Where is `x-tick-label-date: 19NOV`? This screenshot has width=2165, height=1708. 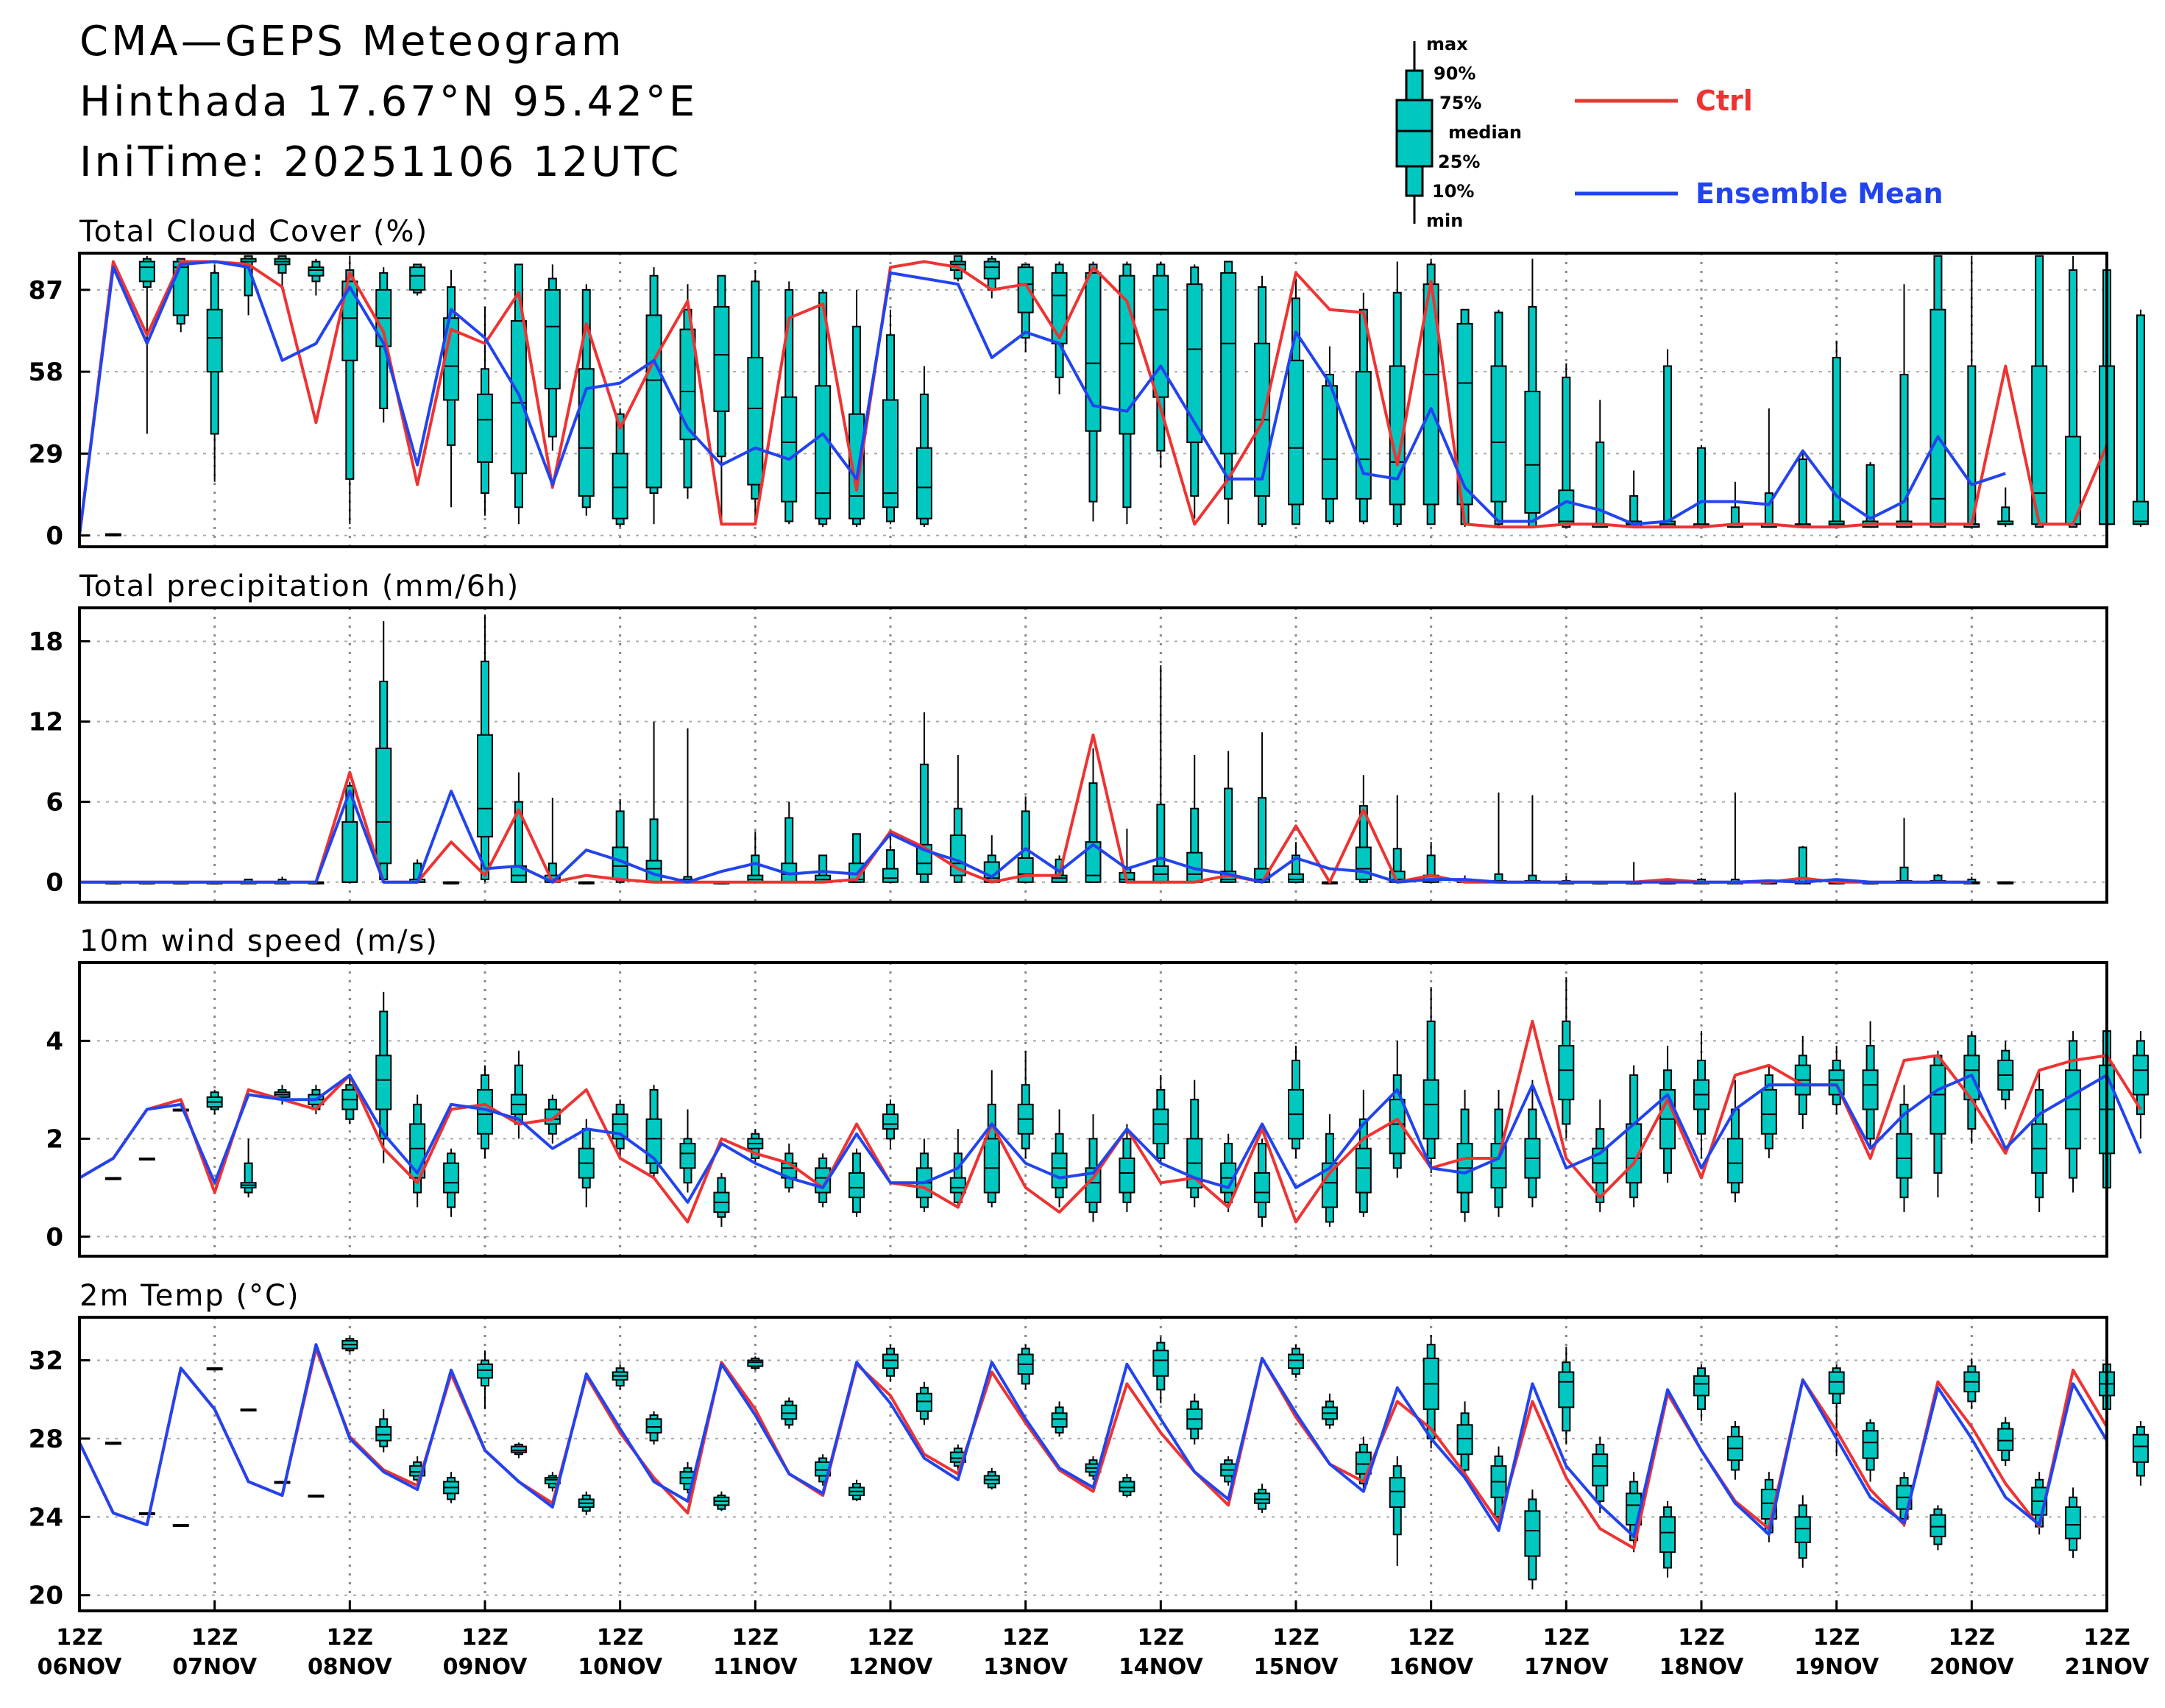
x-tick-label-date: 19NOV is located at coordinates (1836, 1667).